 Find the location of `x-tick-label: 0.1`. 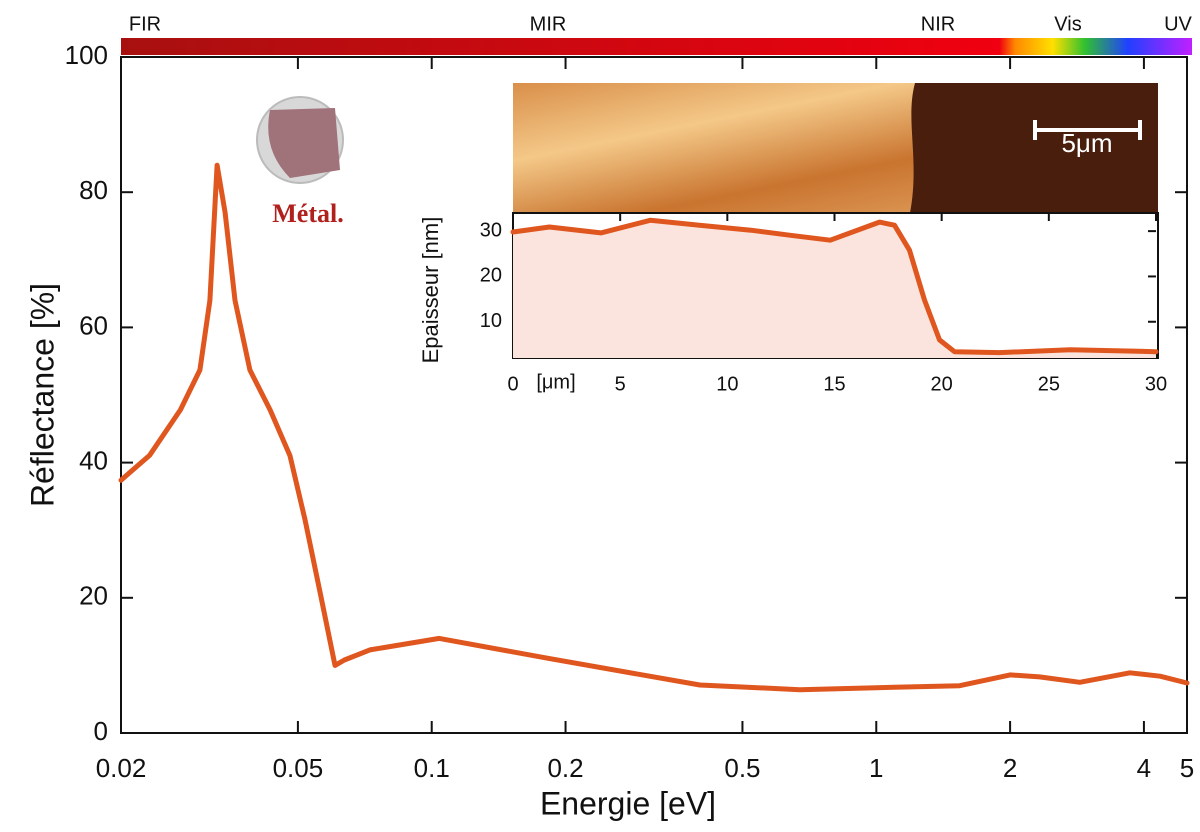

x-tick-label: 0.1 is located at coordinates (432, 768).